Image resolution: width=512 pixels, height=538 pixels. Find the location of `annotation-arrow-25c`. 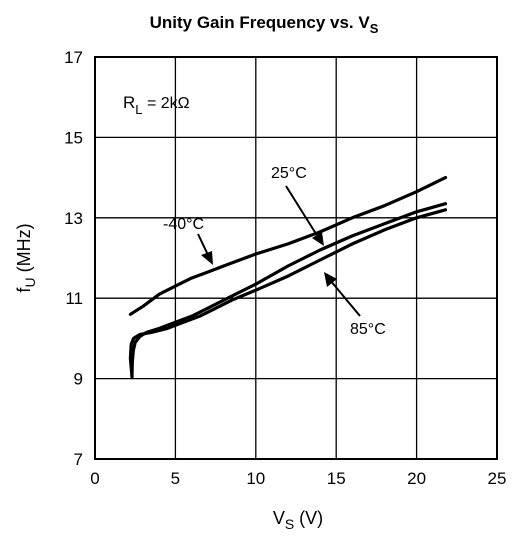

annotation-arrow-25c is located at coordinates (302, 211).